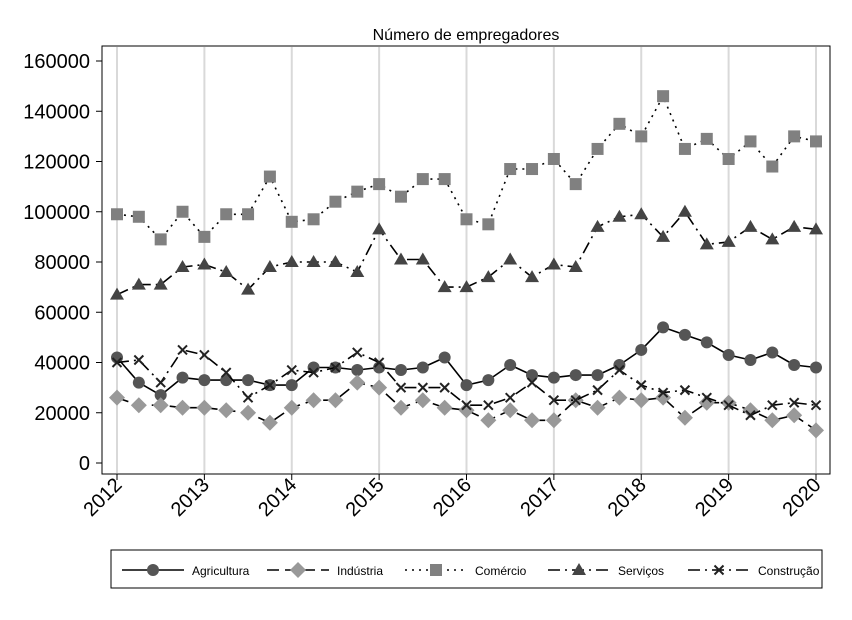 The image size is (852, 620). Describe the element at coordinates (62, 414) in the screenshot. I see `y-tick-label: 20000` at that location.